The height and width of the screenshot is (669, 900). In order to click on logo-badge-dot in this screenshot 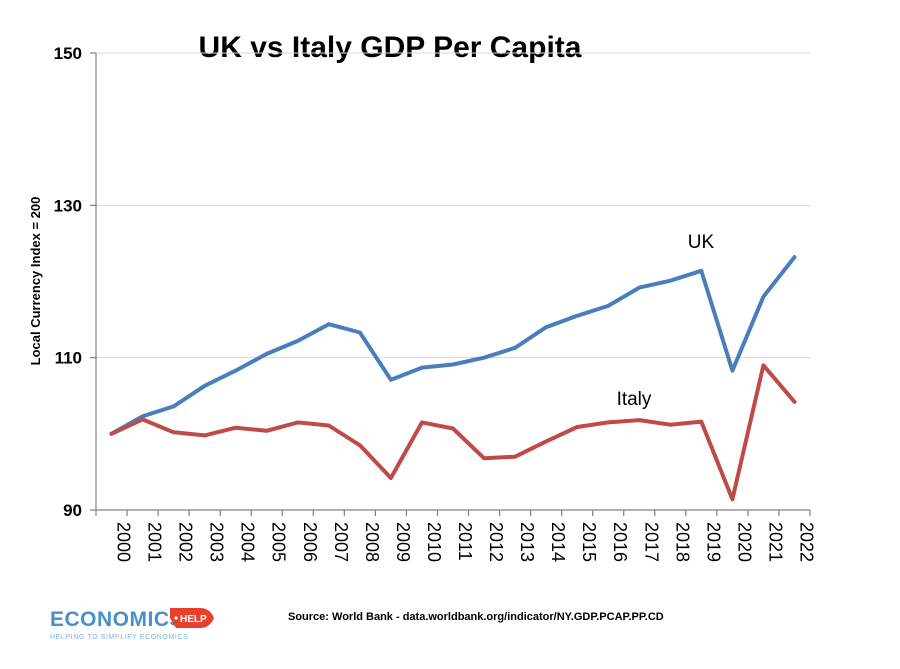, I will do `click(176, 618)`.